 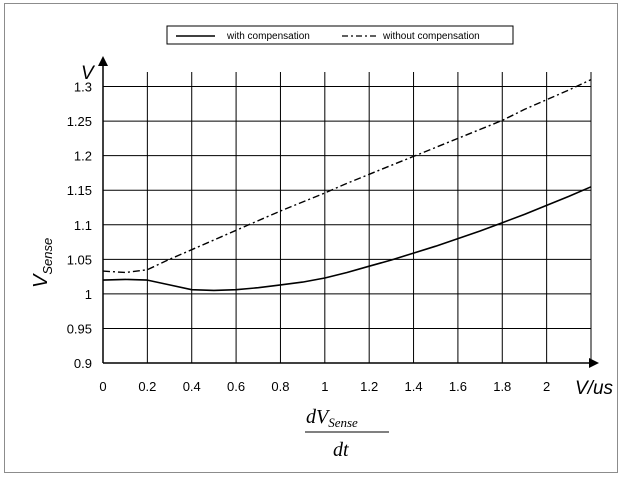 I want to click on legend-box, so click(x=340, y=35).